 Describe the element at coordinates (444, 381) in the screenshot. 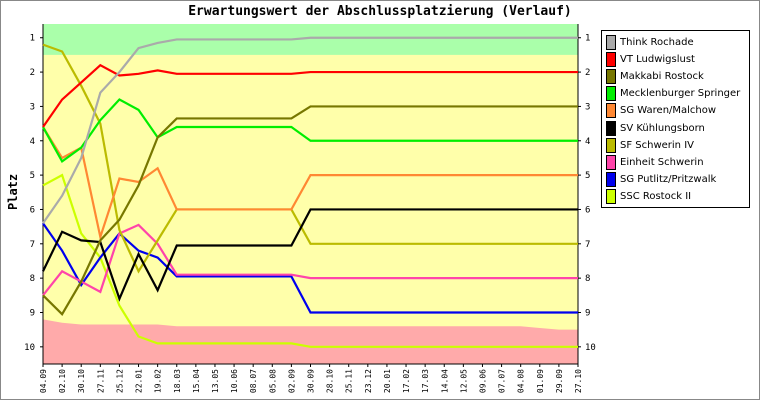

I see `x-tick-label: 14.04` at that location.